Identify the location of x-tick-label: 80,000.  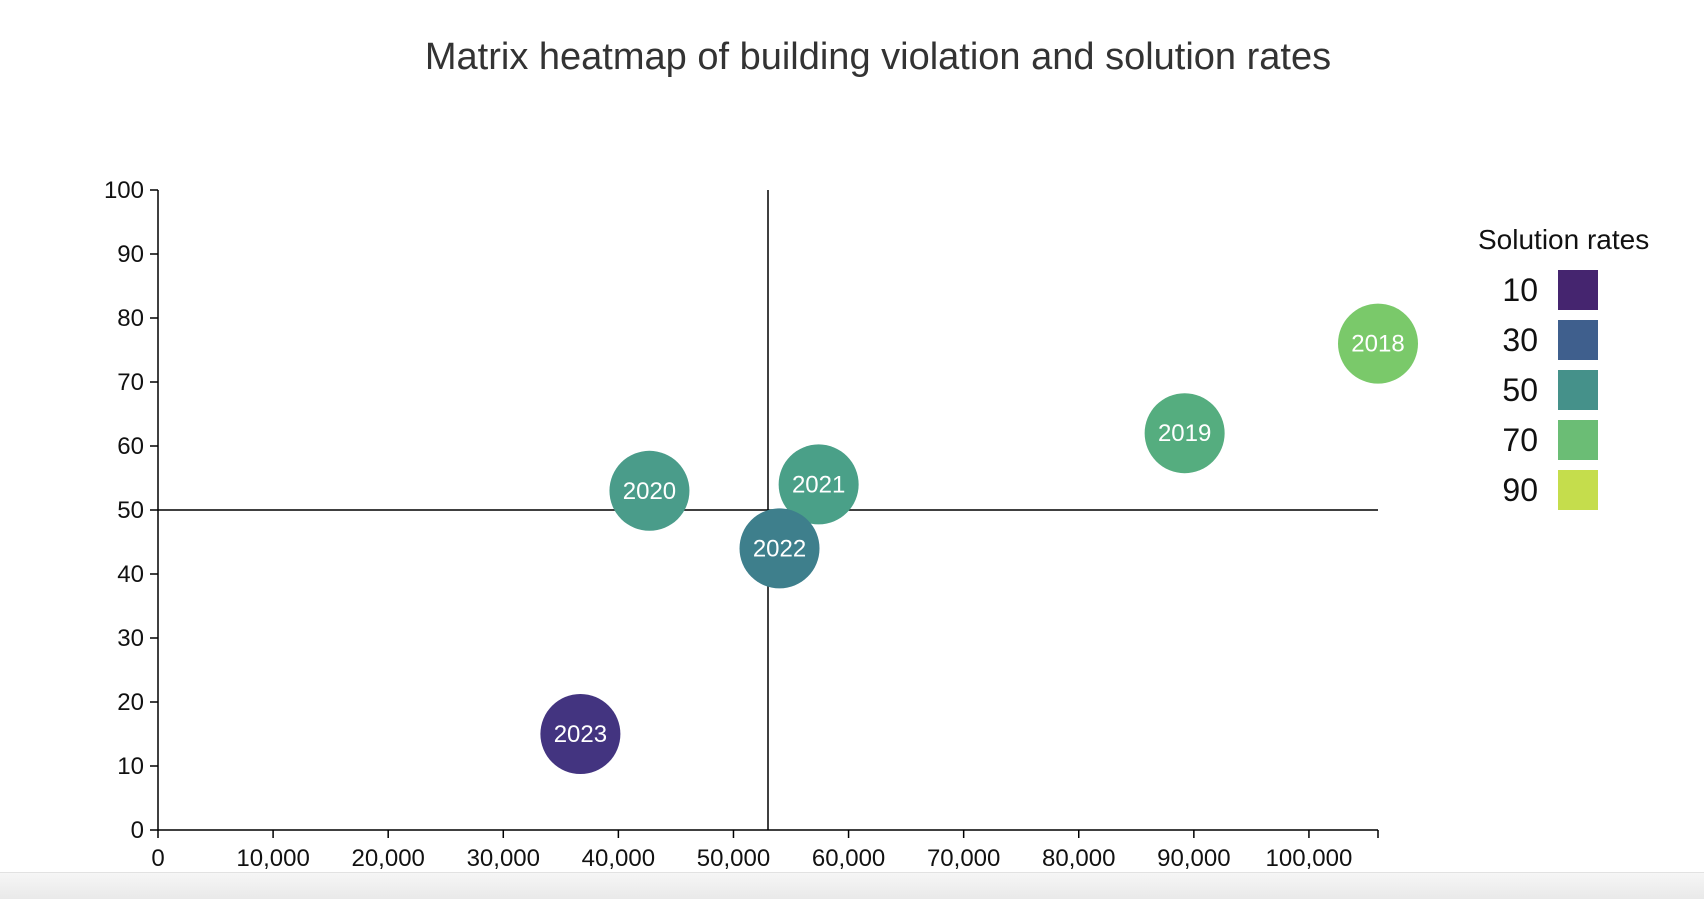
(1078, 858).